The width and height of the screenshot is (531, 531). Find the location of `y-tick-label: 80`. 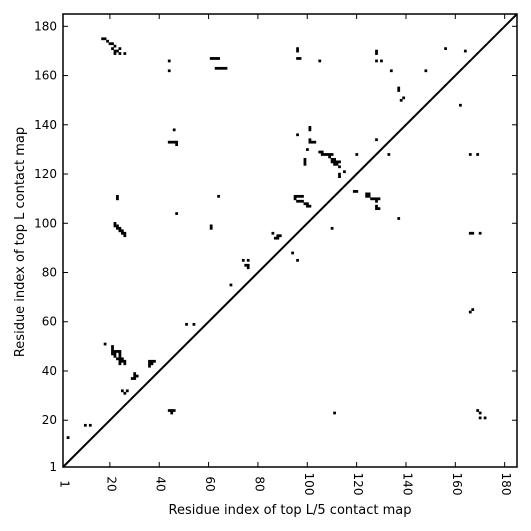

y-tick-label: 80 is located at coordinates (49, 273).